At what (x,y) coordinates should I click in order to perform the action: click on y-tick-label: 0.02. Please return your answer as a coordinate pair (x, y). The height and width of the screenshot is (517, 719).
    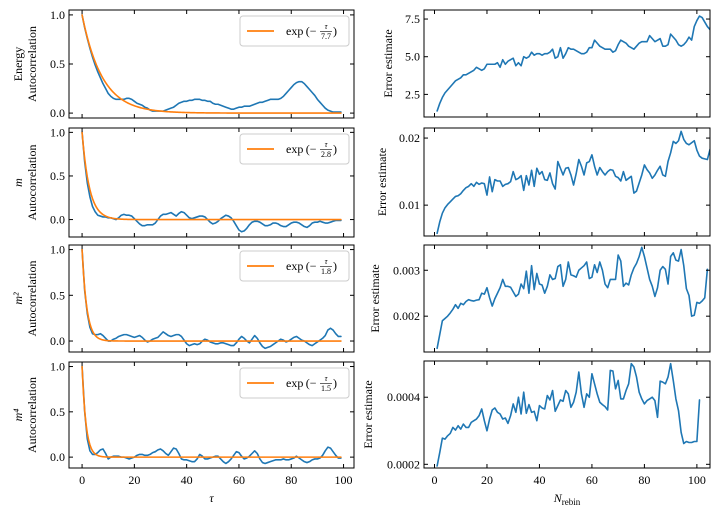
    Looking at the image, I should click on (409, 138).